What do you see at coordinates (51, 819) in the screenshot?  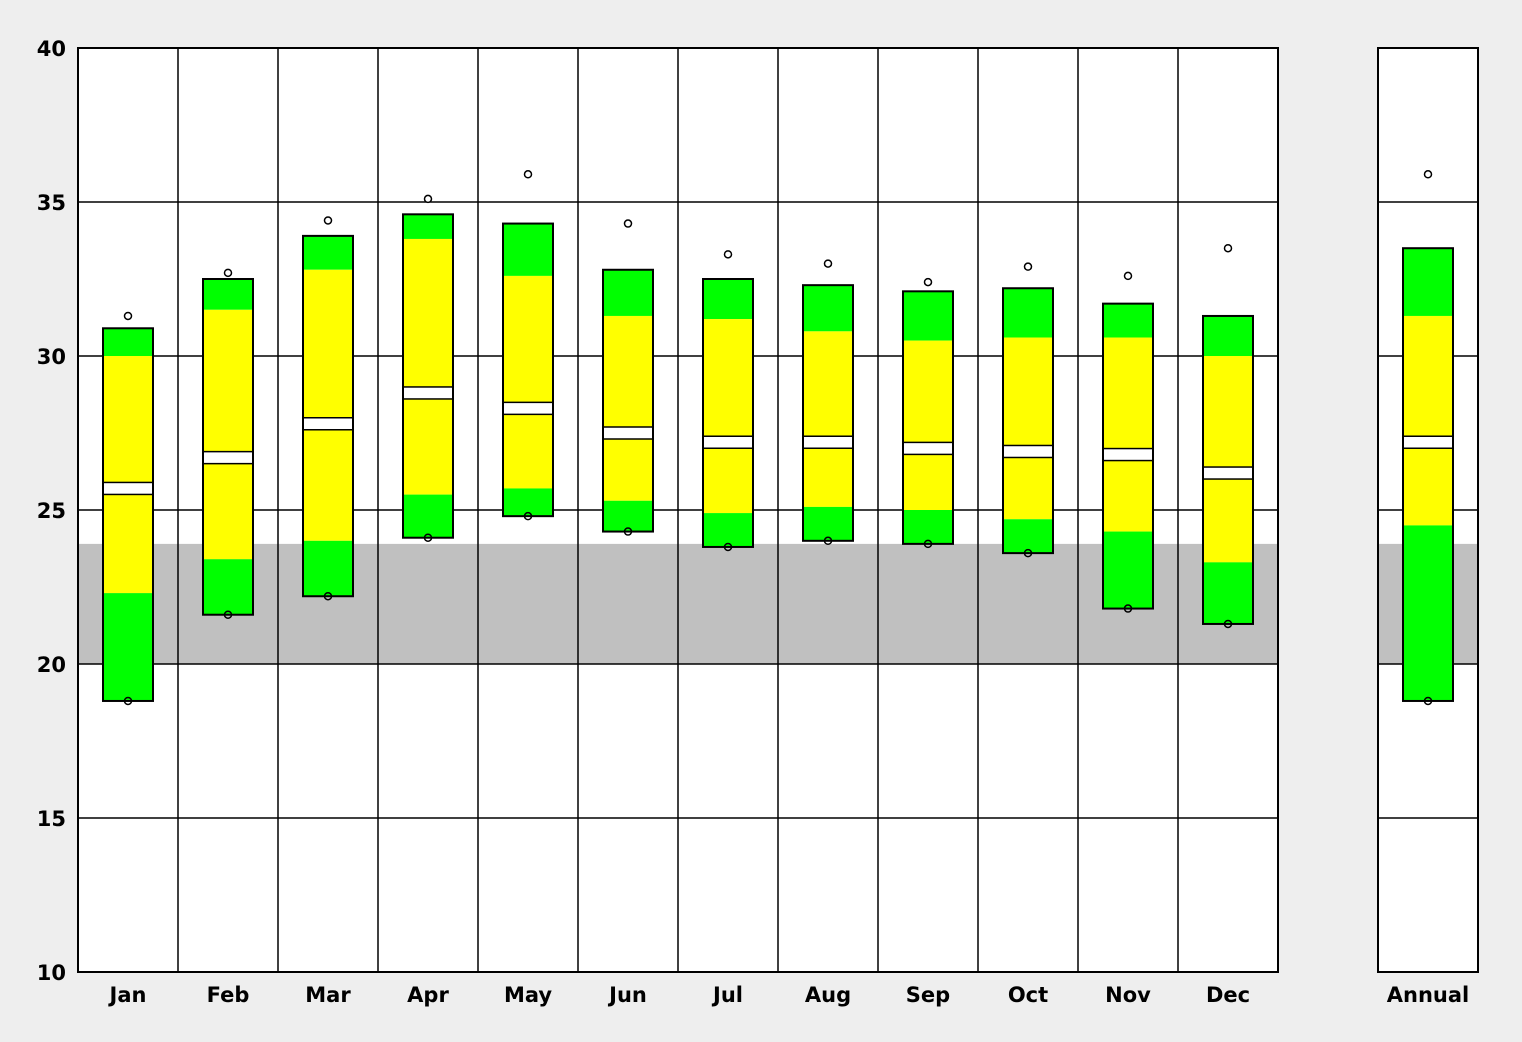 I see `y-tick-label: 15` at bounding box center [51, 819].